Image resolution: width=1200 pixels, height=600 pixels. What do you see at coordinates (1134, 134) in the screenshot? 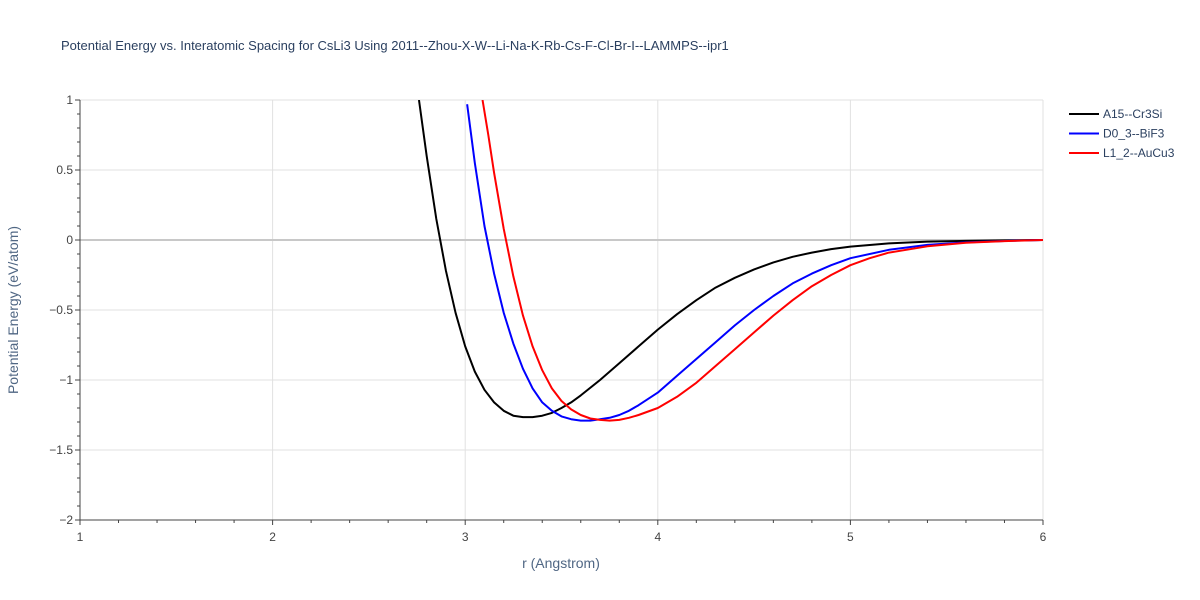
I see `legend-label: D0_3--BiF3` at bounding box center [1134, 134].